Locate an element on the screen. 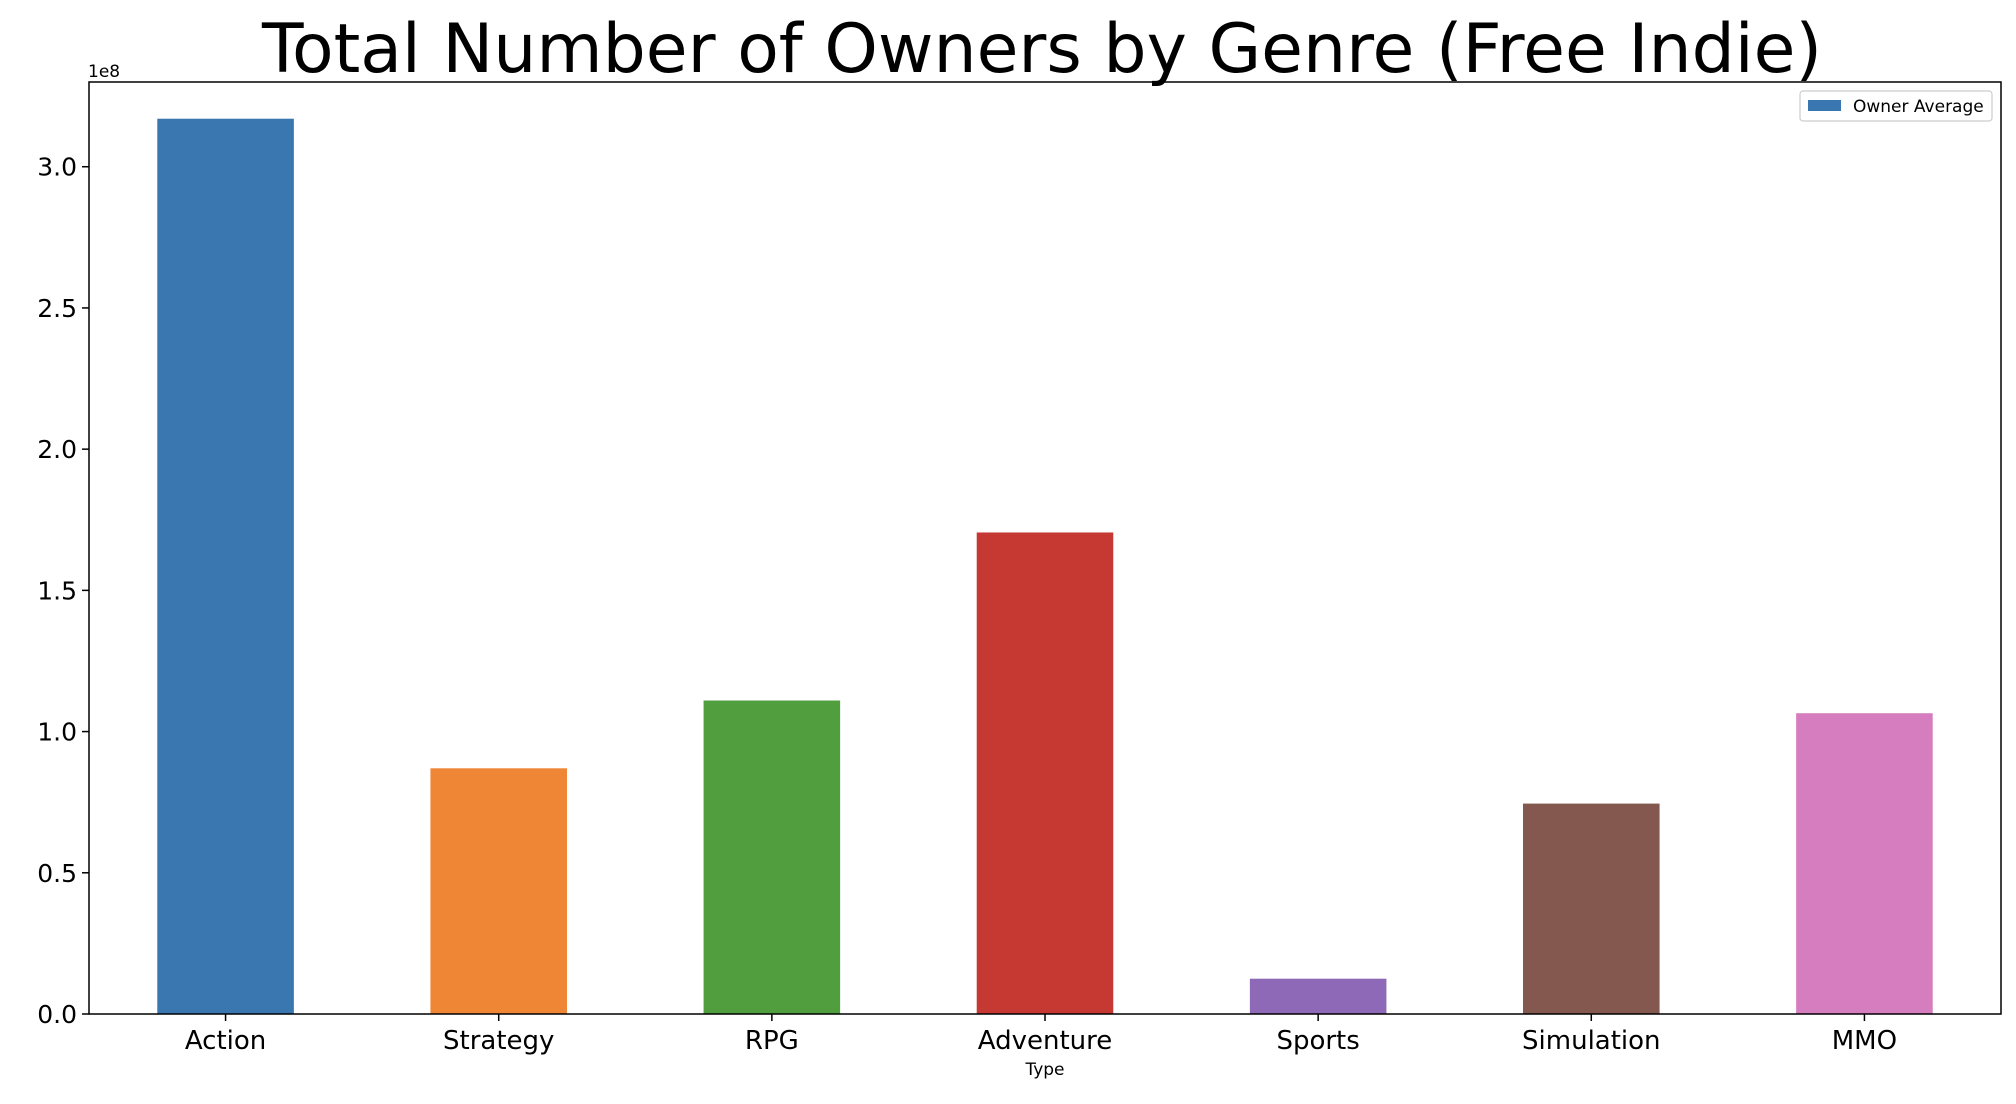  bar-strategy is located at coordinates (498, 891).